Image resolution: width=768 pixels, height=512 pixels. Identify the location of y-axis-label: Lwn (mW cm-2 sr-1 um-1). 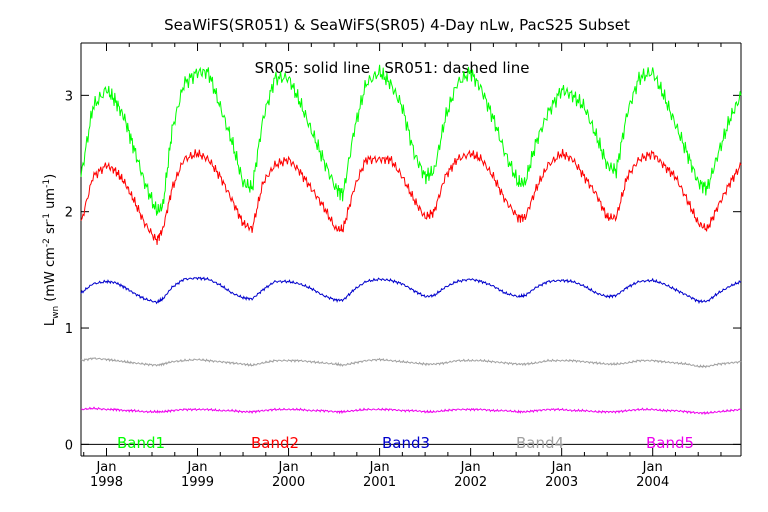
(51, 250).